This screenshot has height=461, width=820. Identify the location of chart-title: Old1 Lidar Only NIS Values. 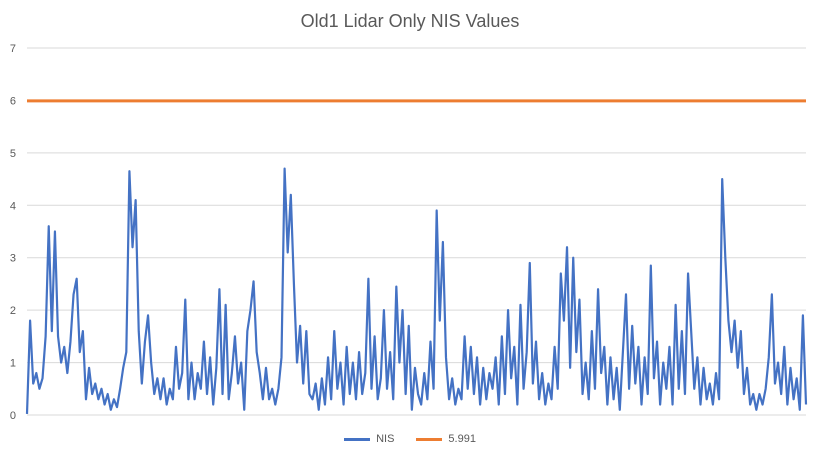
(410, 21).